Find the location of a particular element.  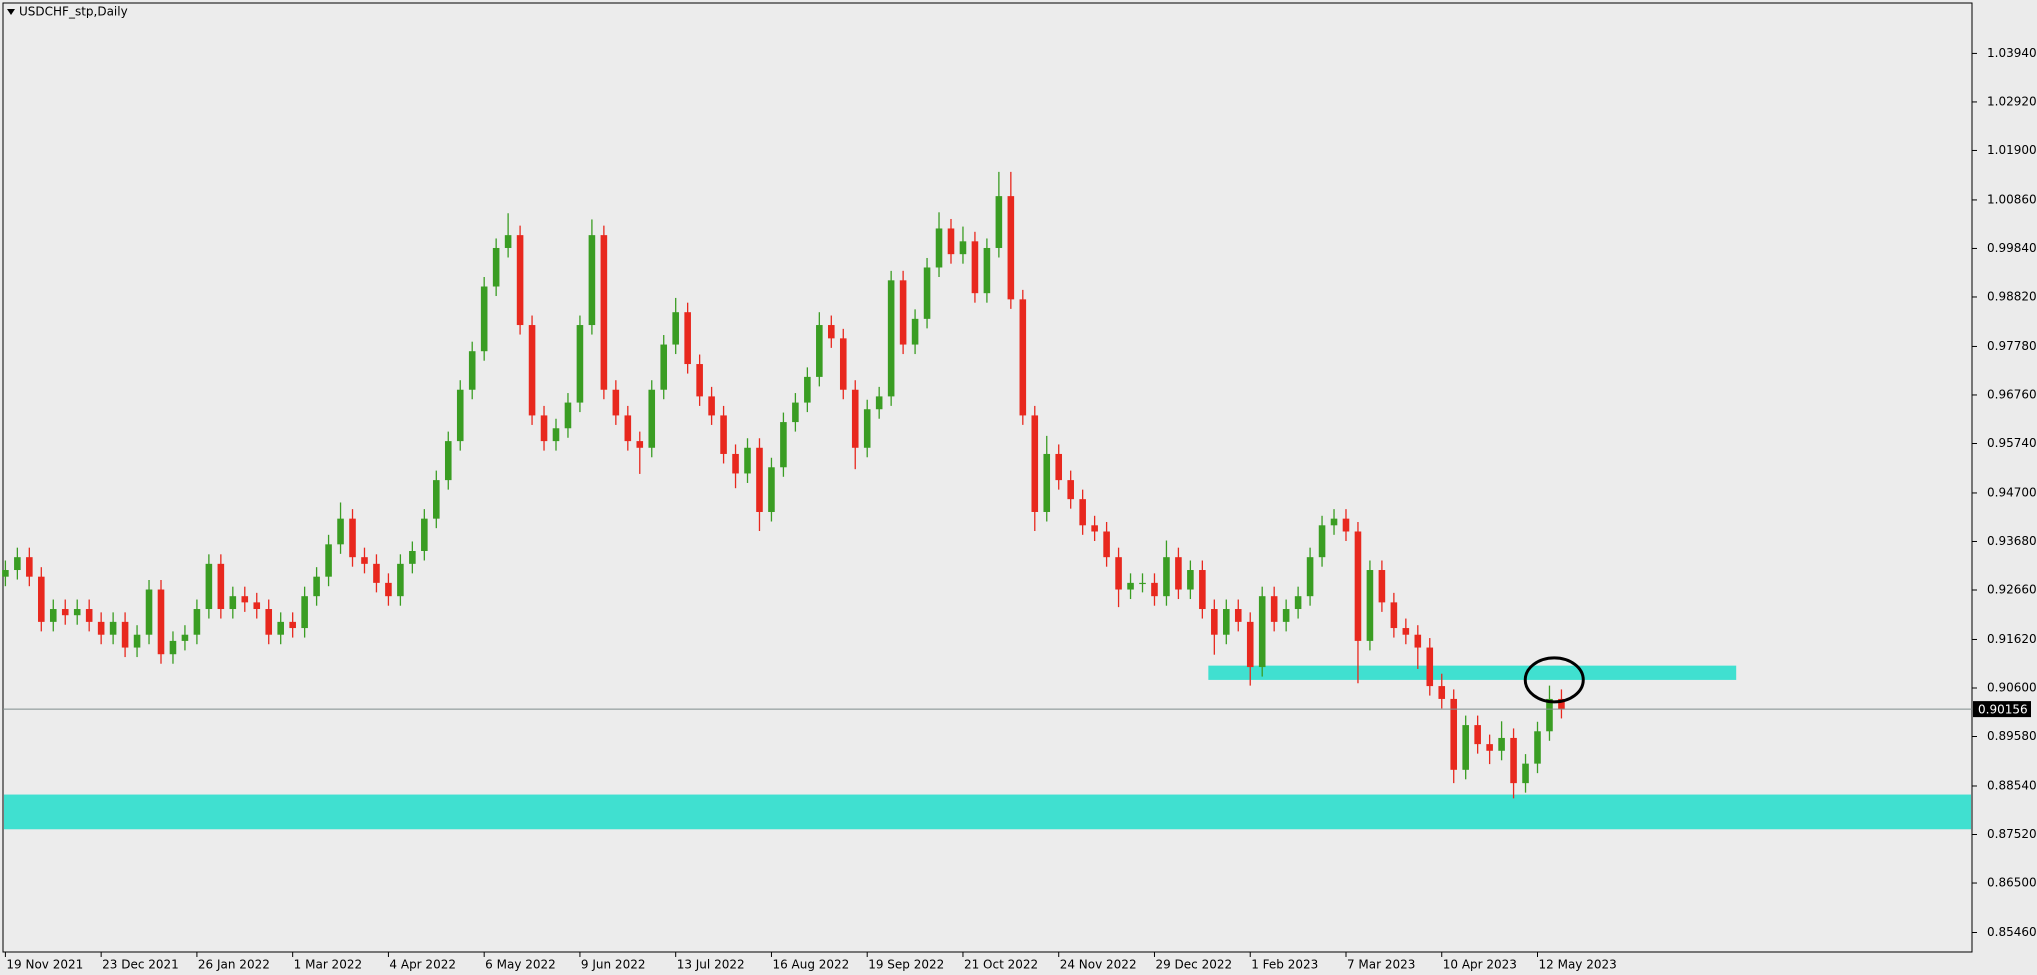

highlight-ellipse is located at coordinates (1554, 680).